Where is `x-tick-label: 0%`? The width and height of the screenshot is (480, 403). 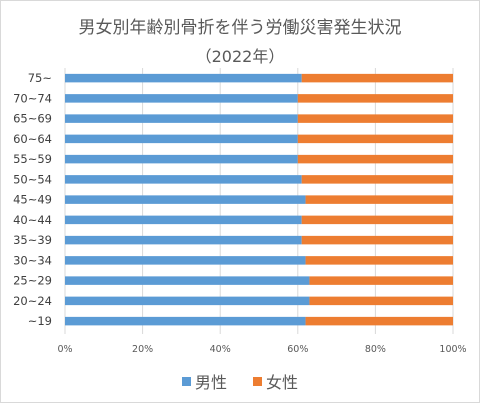 x-tick-label: 0% is located at coordinates (64, 349).